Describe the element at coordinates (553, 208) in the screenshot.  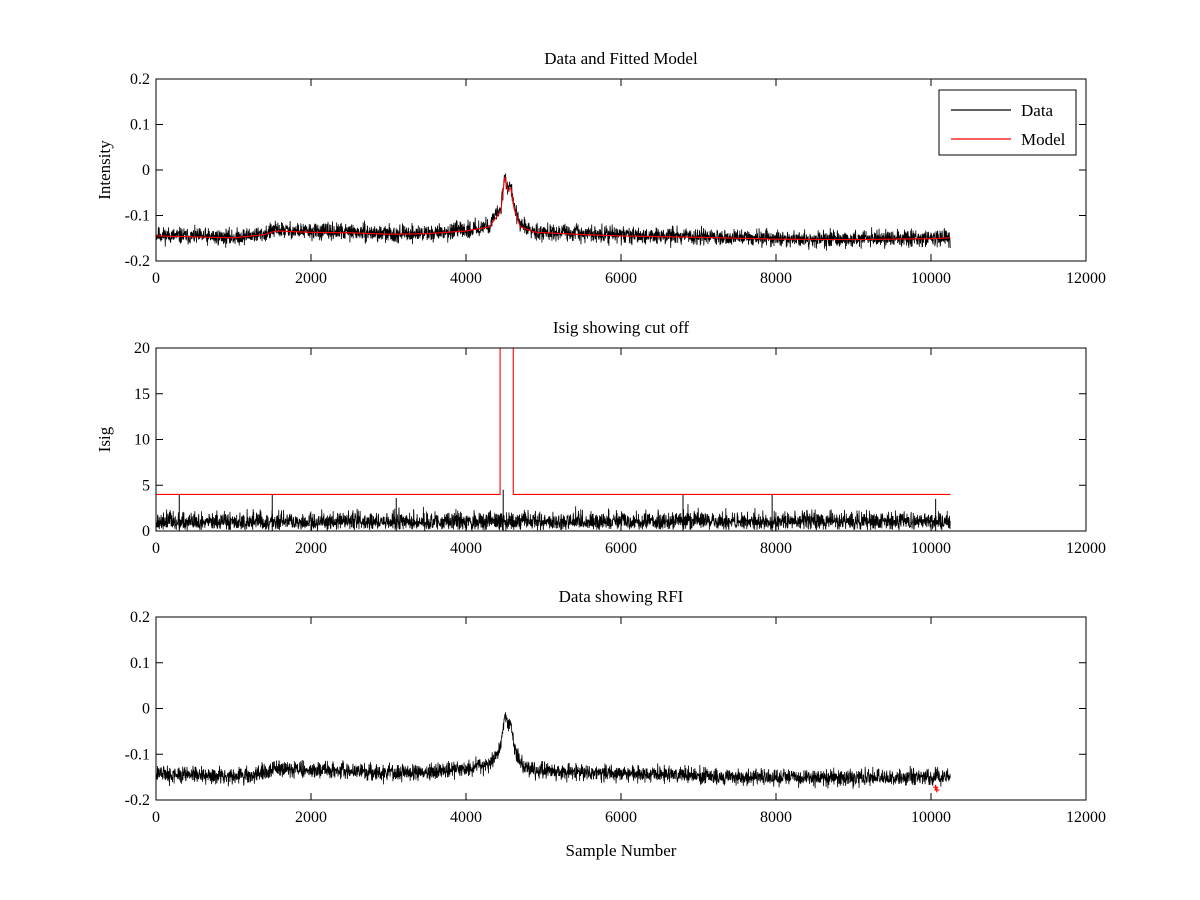
I see `series-model` at that location.